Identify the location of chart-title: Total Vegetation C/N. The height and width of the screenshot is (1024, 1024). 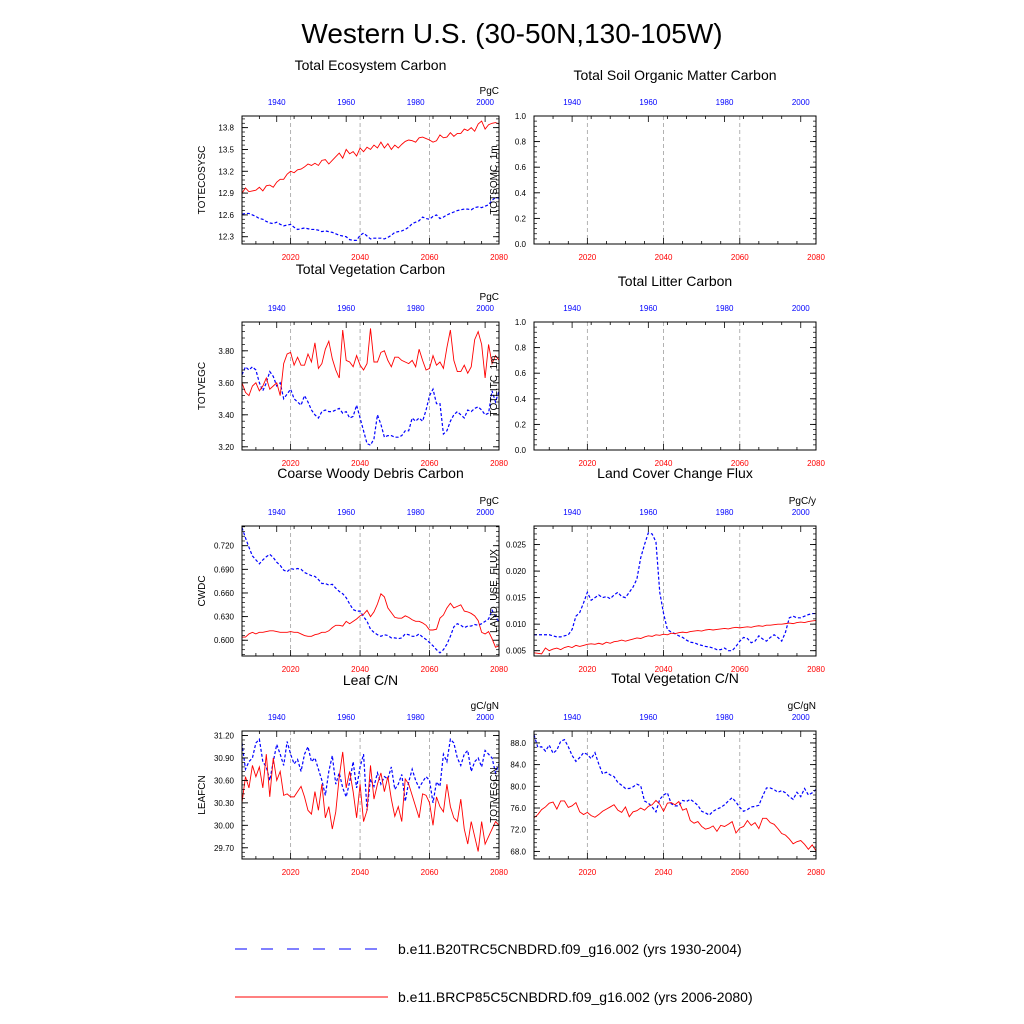
(675, 678).